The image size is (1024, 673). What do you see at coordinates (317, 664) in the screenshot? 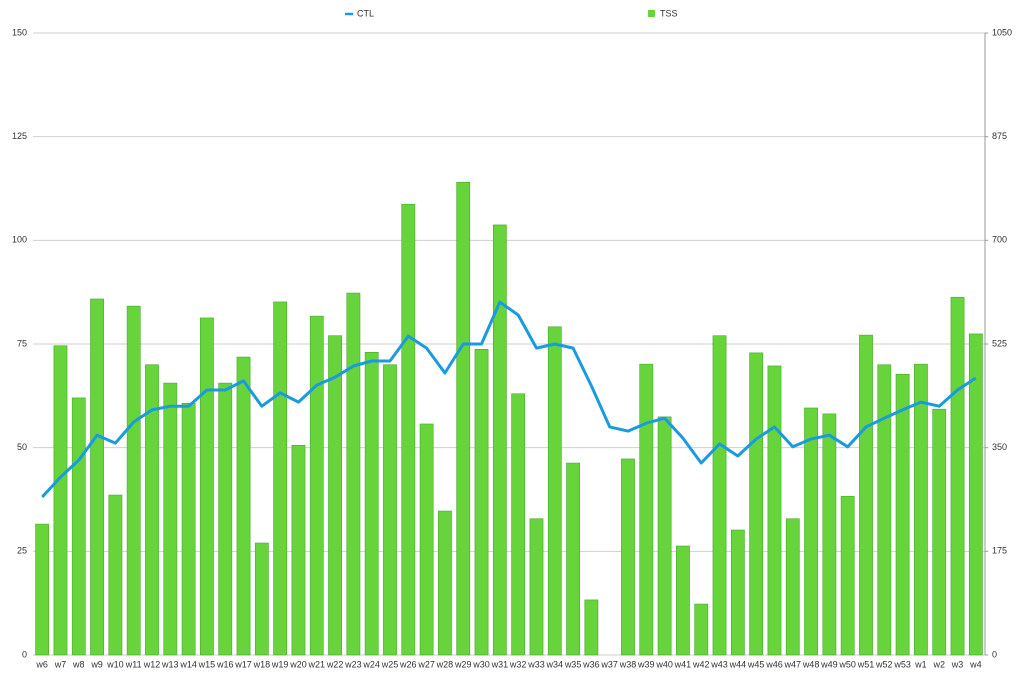
I see `x-tick-label: w21` at bounding box center [317, 664].